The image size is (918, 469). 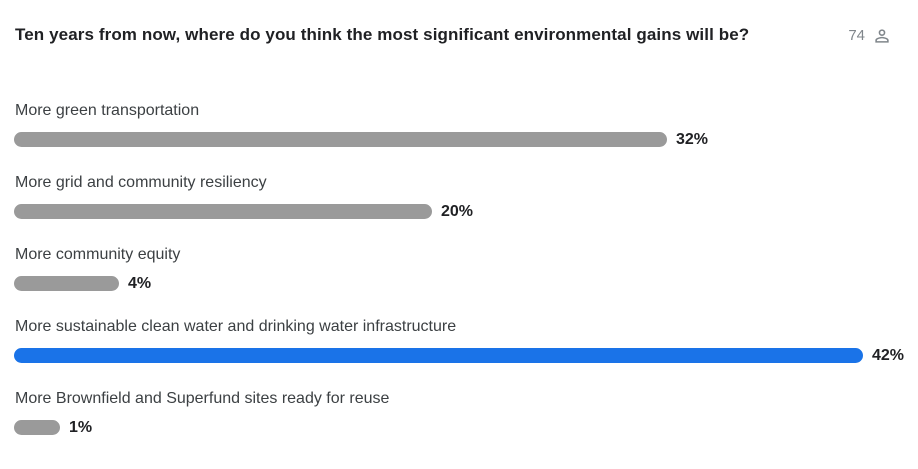 I want to click on respondent-count: 74, so click(x=856, y=35).